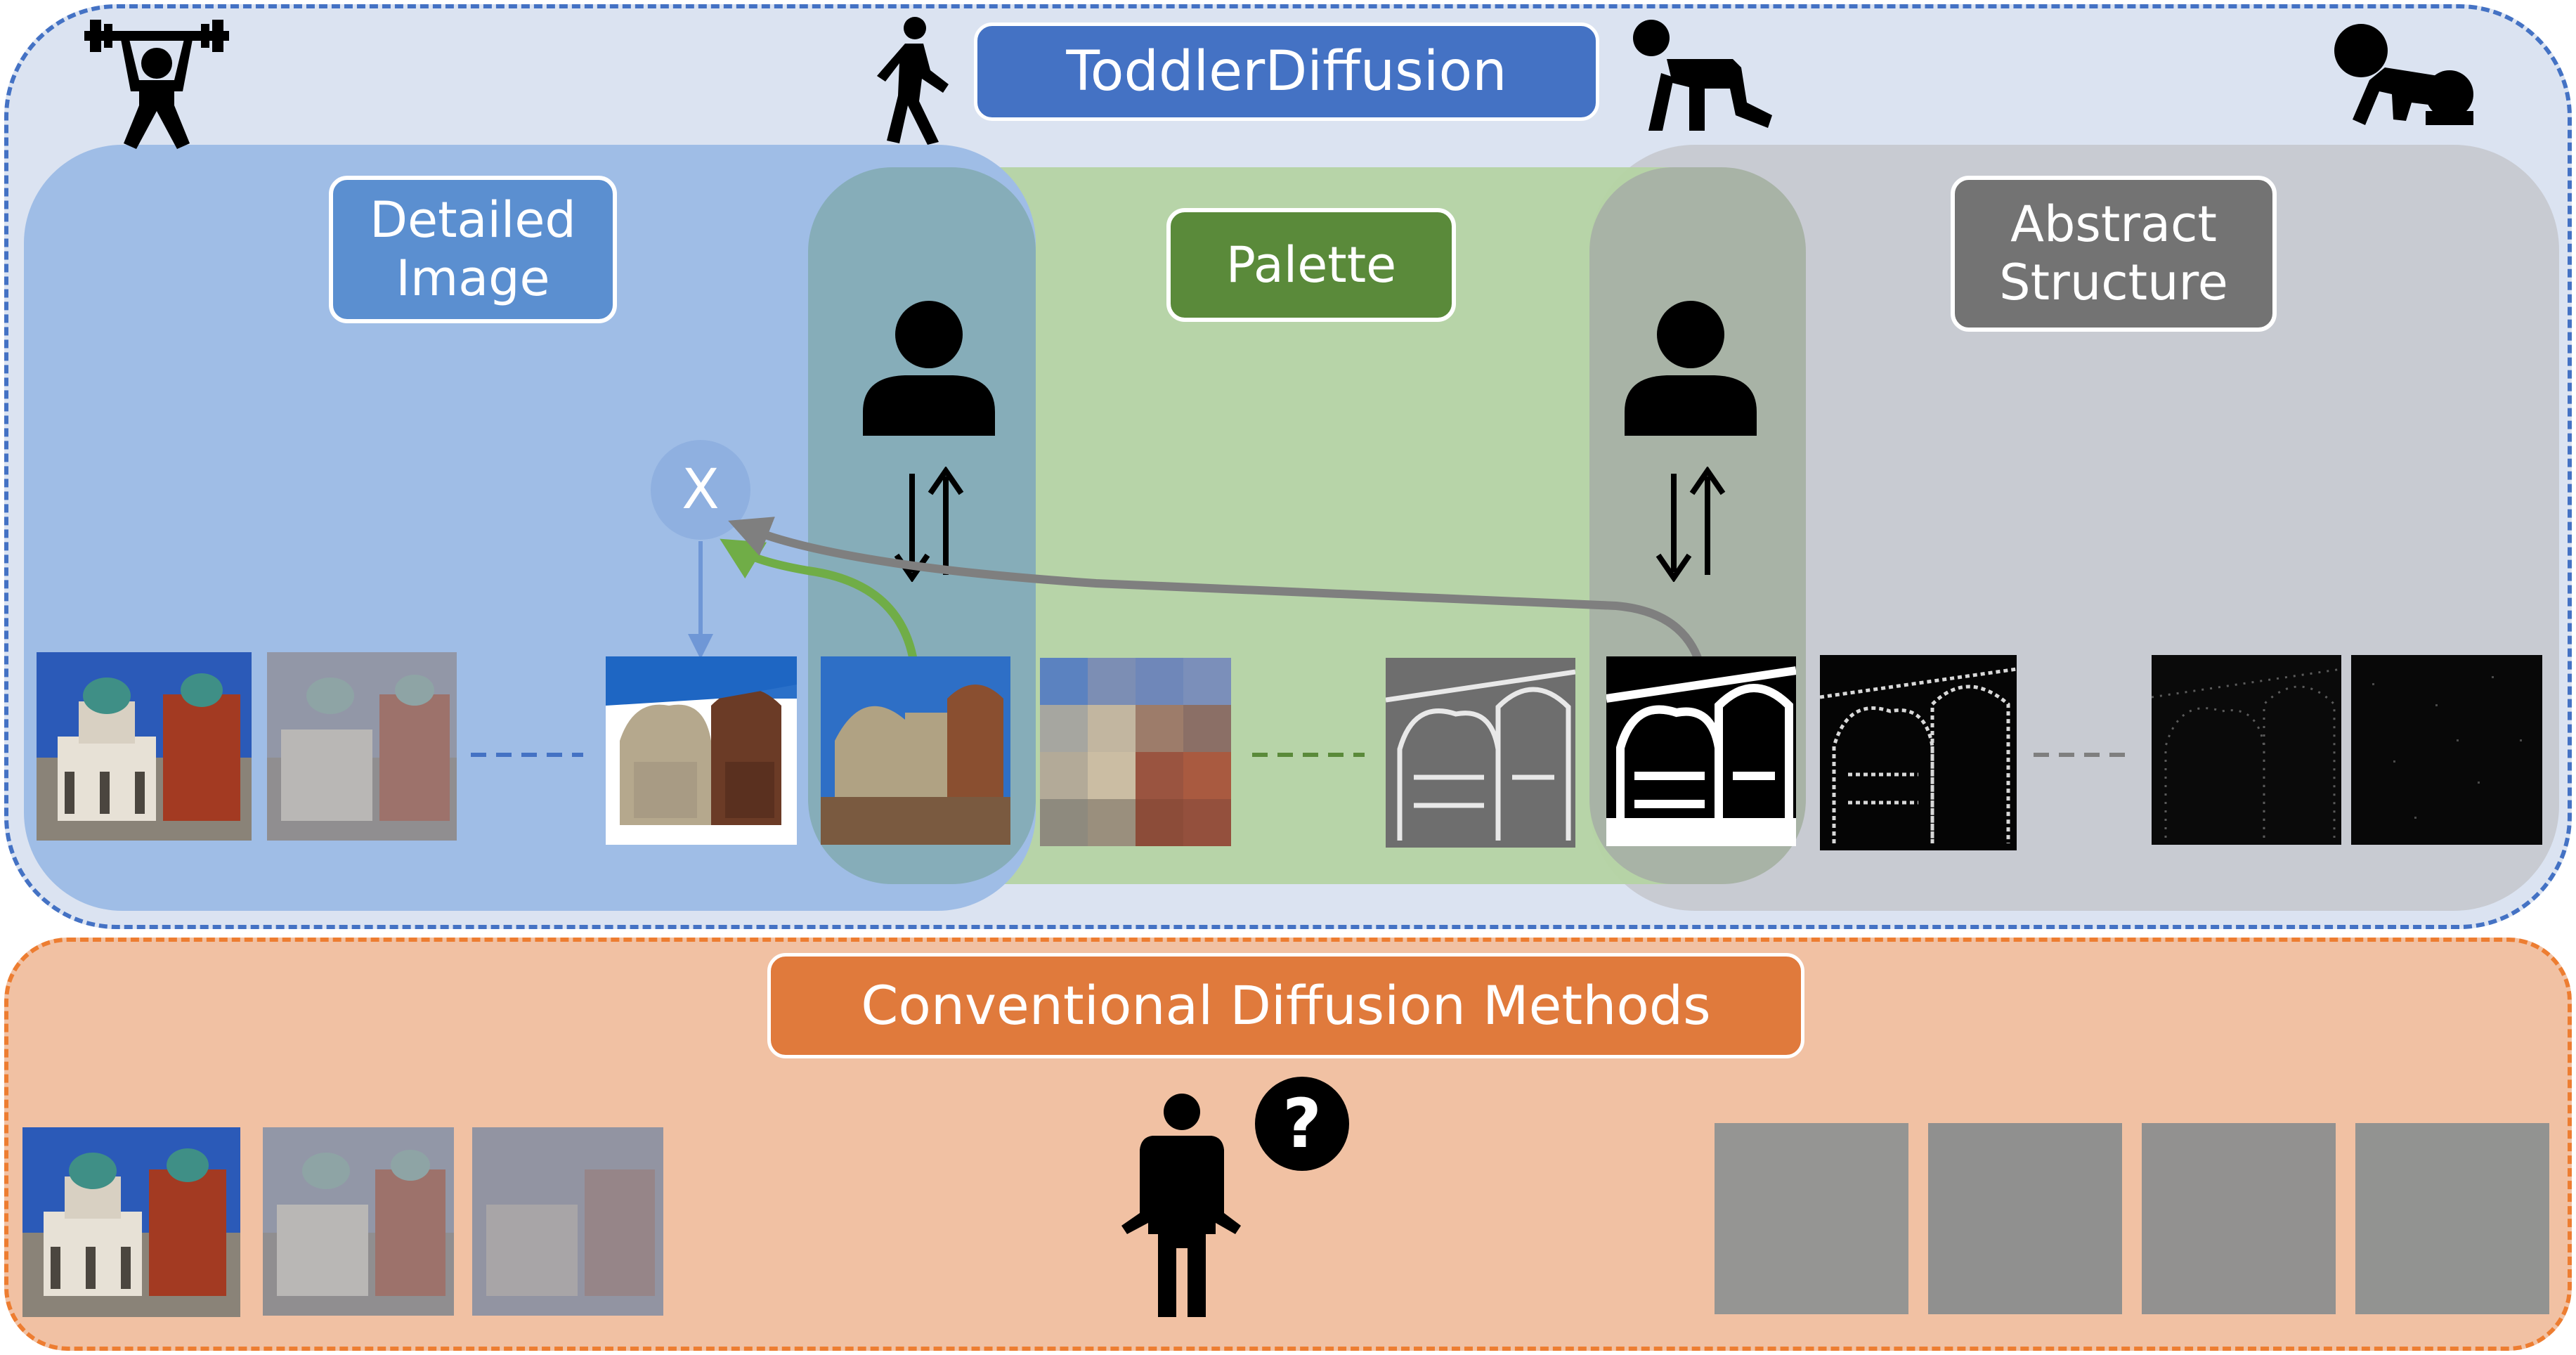 The width and height of the screenshot is (2576, 1355). I want to click on question-badge-label: ?, so click(1302, 1123).